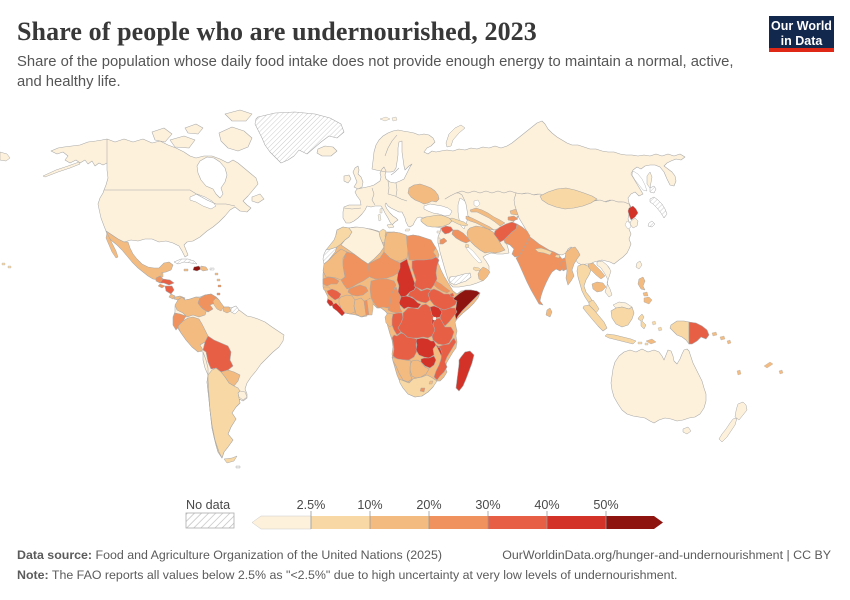 The image size is (850, 600). What do you see at coordinates (605, 505) in the screenshot?
I see `svg-text: 50%` at bounding box center [605, 505].